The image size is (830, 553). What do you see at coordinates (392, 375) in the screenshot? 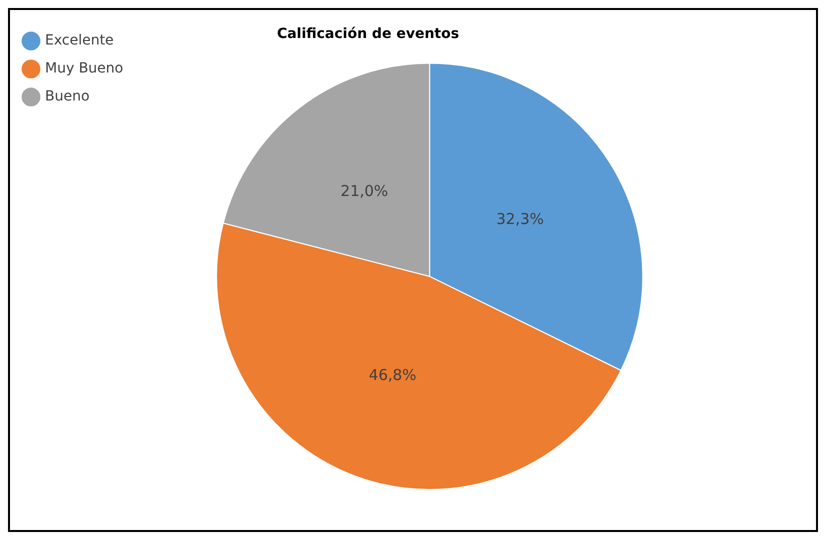
I see `data-label: 46,8%` at bounding box center [392, 375].